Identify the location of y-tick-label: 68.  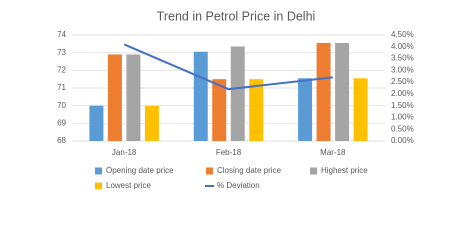
(61, 140).